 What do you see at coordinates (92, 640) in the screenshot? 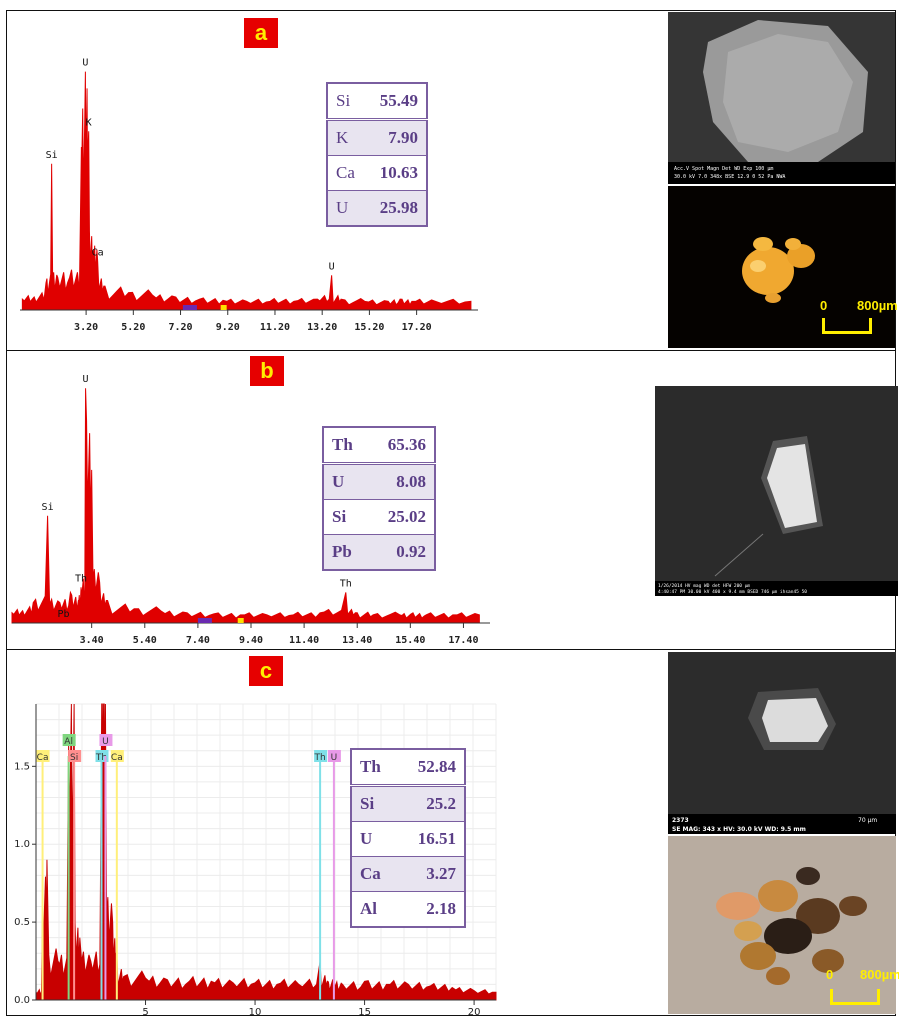
I see `x-tick-label: 3.40` at bounding box center [92, 640].